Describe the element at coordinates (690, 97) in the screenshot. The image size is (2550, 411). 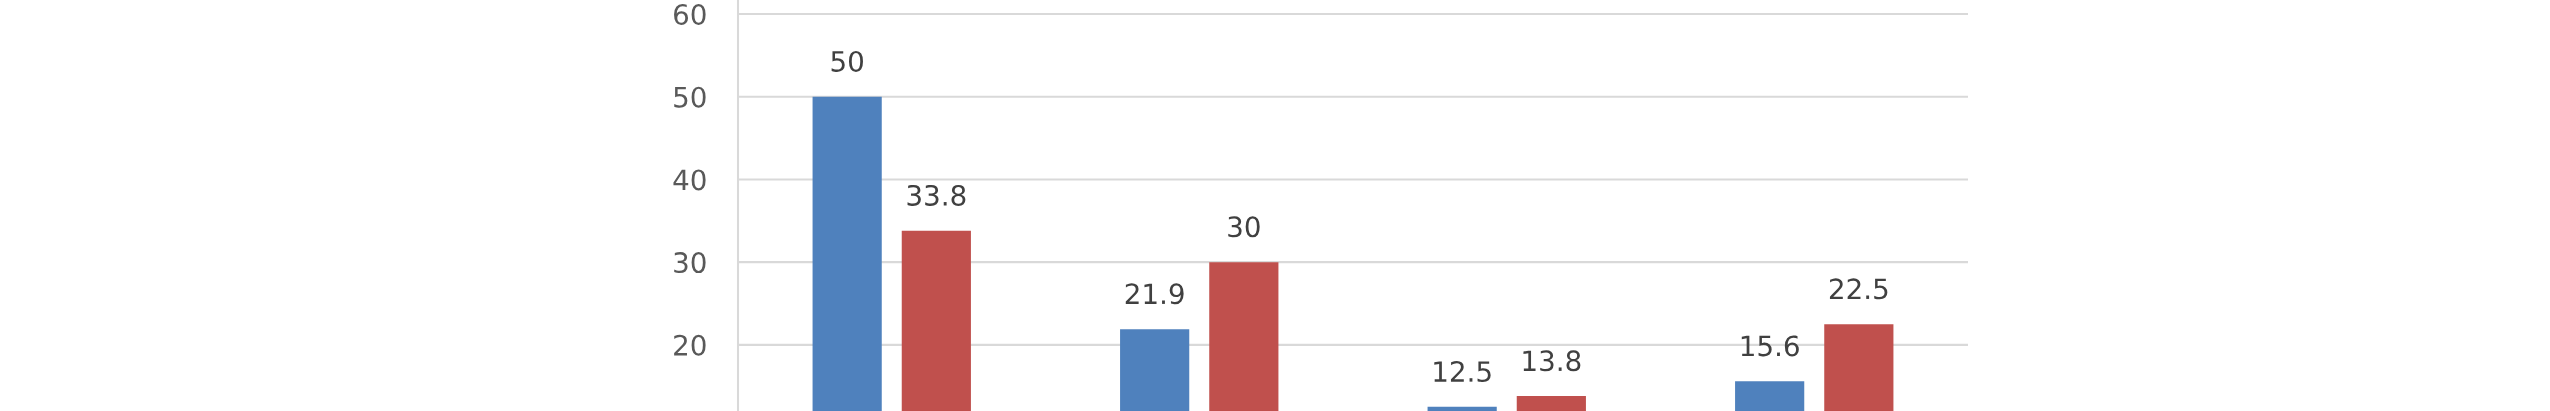
I see `y-tick-label: 50` at that location.